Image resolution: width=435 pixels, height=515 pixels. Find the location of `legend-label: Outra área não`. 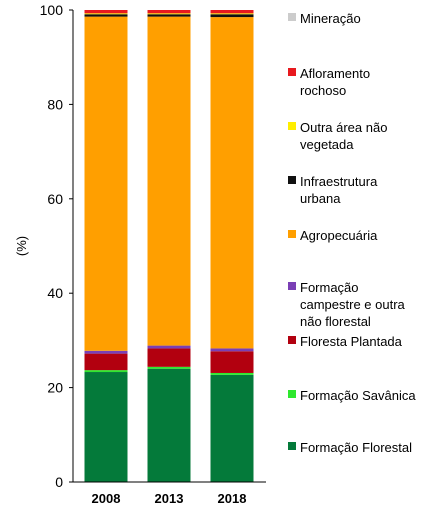

legend-label: Outra área não is located at coordinates (343, 127).